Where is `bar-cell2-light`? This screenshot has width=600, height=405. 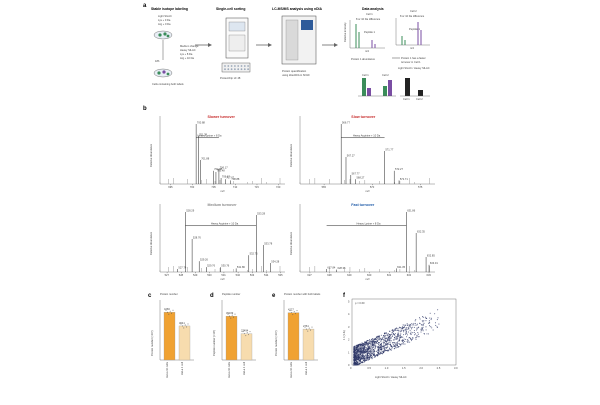 bar-cell2-light is located at coordinates (385, 91).